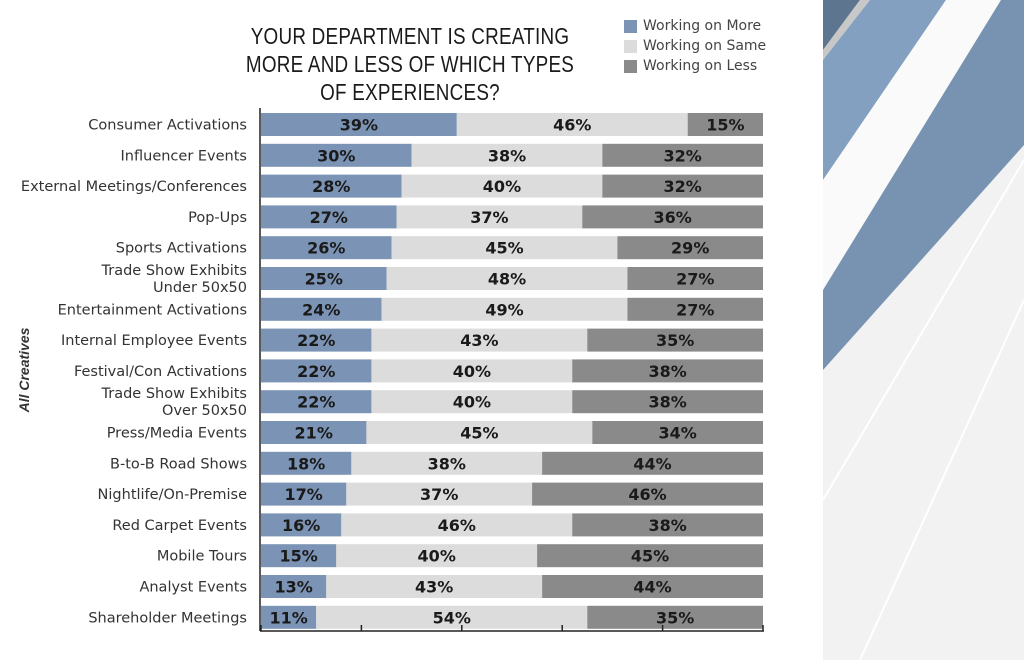 This screenshot has height=660, width=1024. What do you see at coordinates (160, 372) in the screenshot?
I see `category-label: Festival/Con Activations` at bounding box center [160, 372].